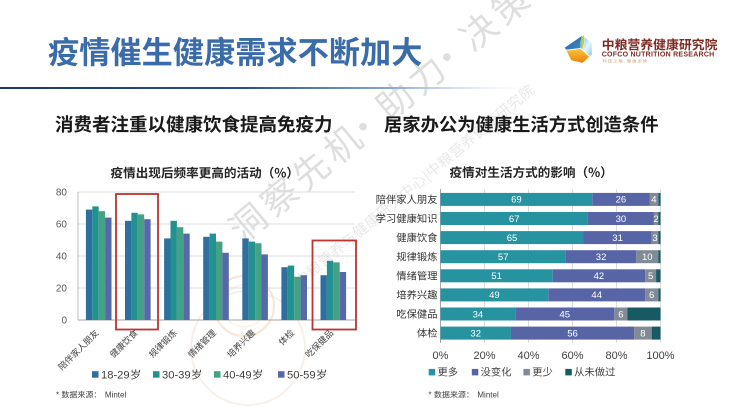  I want to click on svg-text: 65, so click(512, 238).